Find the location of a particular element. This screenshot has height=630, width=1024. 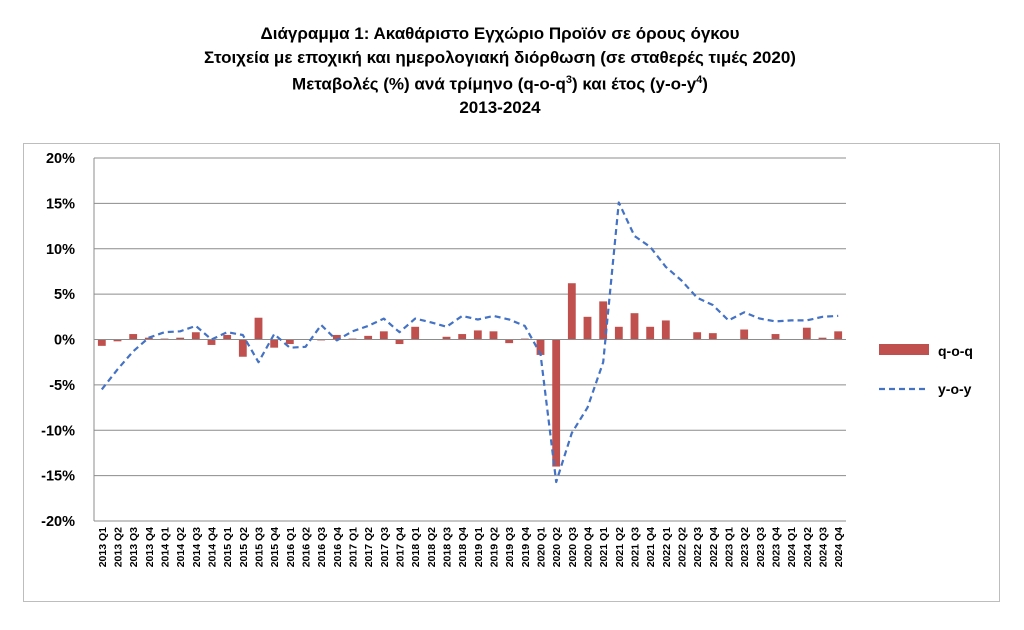

x-tick-label: 2013 Q2 is located at coordinates (119, 547).